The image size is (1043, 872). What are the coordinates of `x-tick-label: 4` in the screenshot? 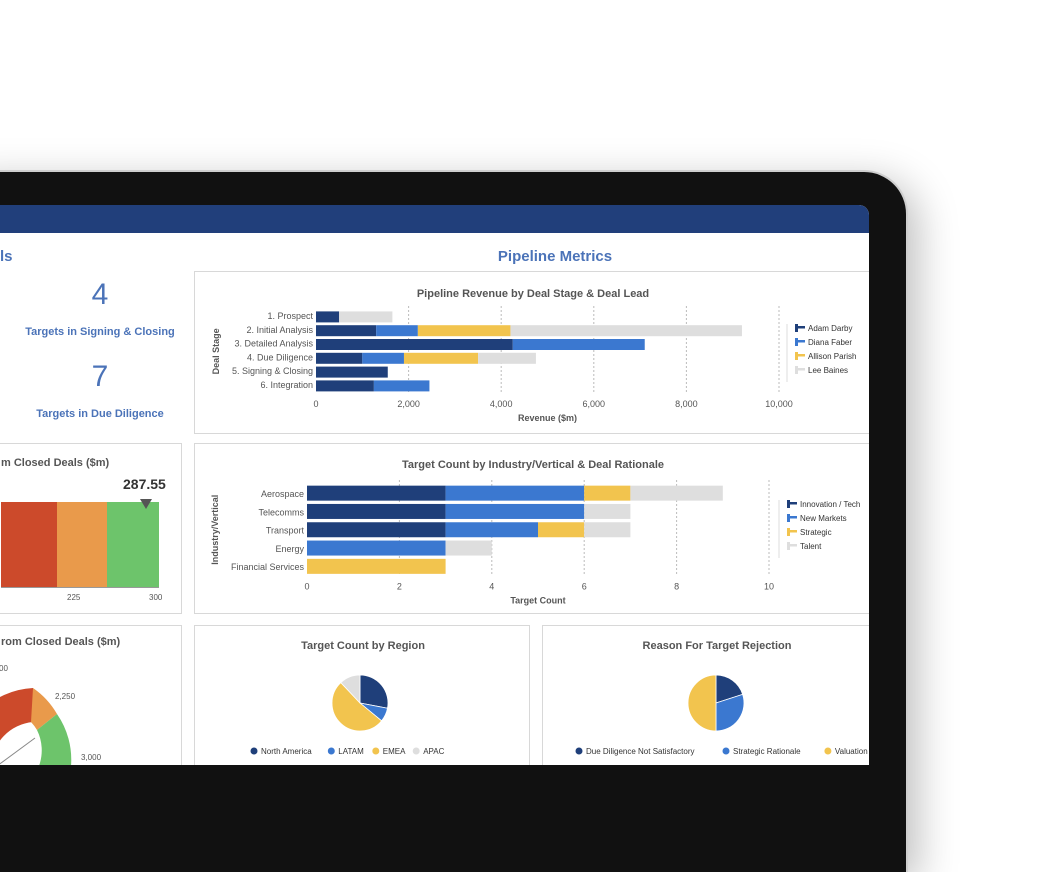 It's located at (491, 587).